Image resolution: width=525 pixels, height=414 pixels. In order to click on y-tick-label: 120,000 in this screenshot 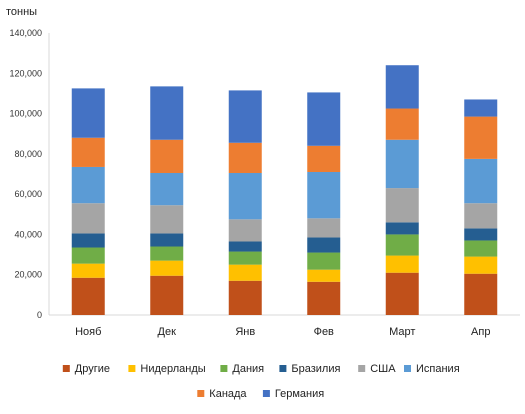, I will do `click(25, 73)`.